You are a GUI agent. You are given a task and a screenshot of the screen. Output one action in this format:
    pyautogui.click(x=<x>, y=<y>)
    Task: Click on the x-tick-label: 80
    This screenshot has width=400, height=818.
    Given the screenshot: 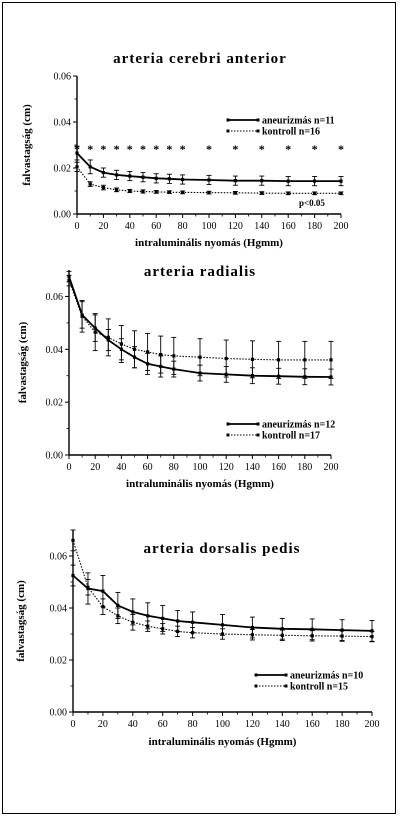 What is the action you would take?
    pyautogui.click(x=174, y=467)
    